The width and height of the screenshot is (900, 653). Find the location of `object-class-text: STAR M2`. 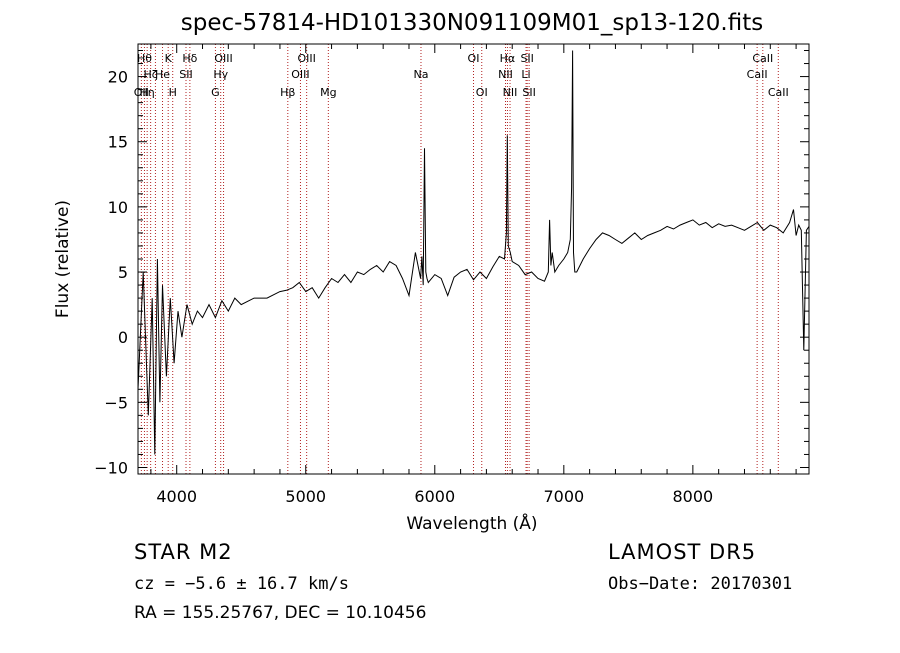

object-class-text: STAR M2 is located at coordinates (183, 552).